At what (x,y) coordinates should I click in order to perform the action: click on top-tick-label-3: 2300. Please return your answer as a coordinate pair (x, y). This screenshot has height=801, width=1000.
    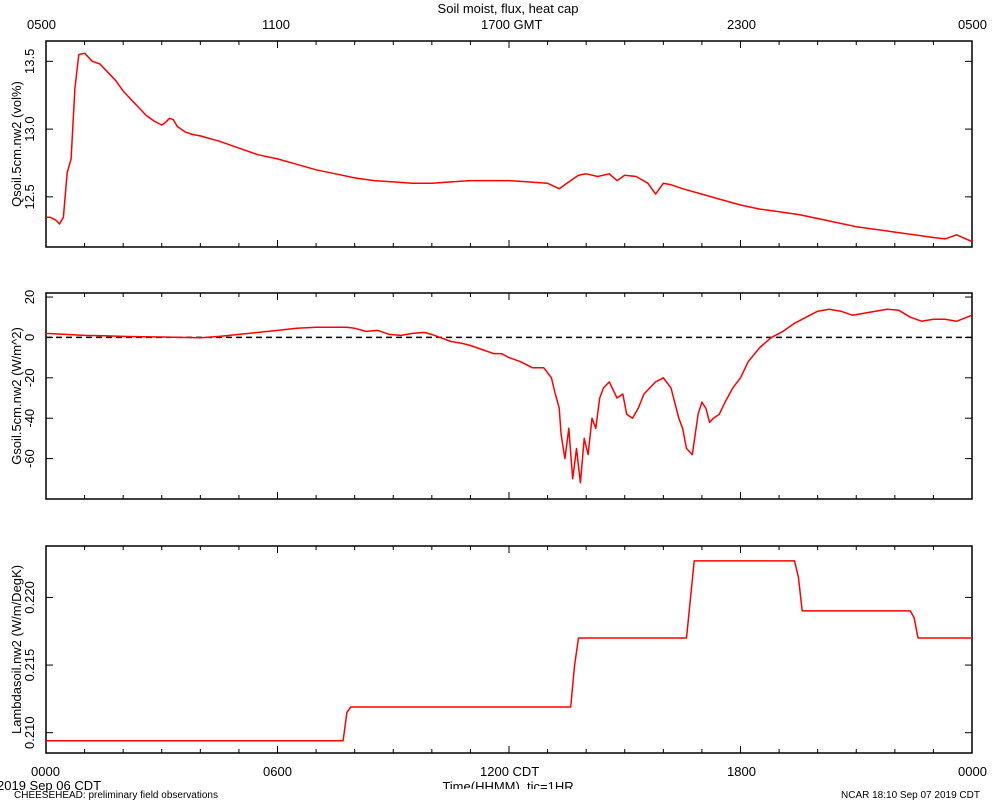
    Looking at the image, I should click on (741, 24).